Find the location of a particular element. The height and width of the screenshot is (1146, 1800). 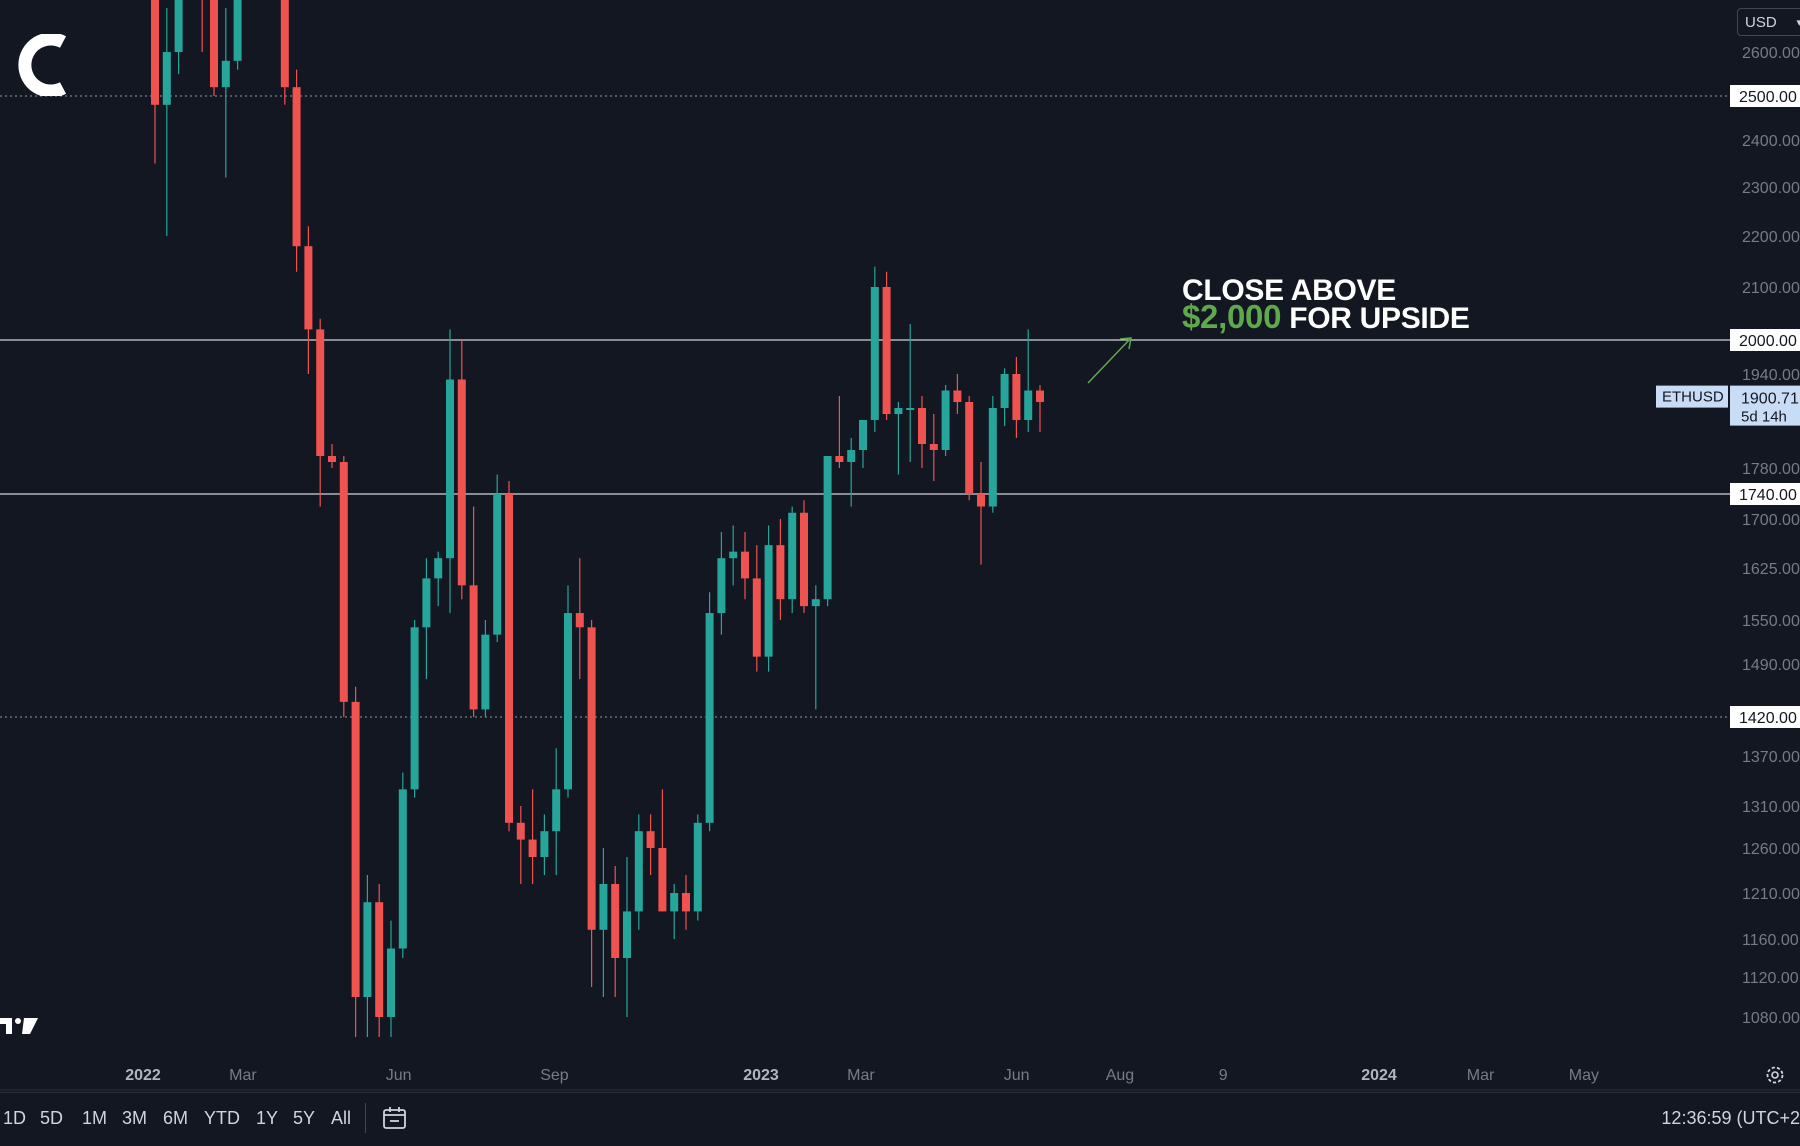

timeframe-6m: 6M is located at coordinates (176, 1118).